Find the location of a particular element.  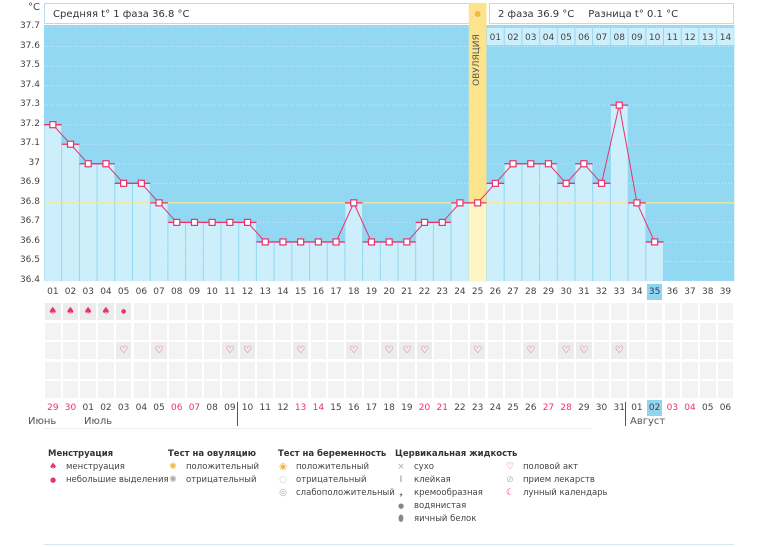

calendar-date: 17 is located at coordinates (371, 408).